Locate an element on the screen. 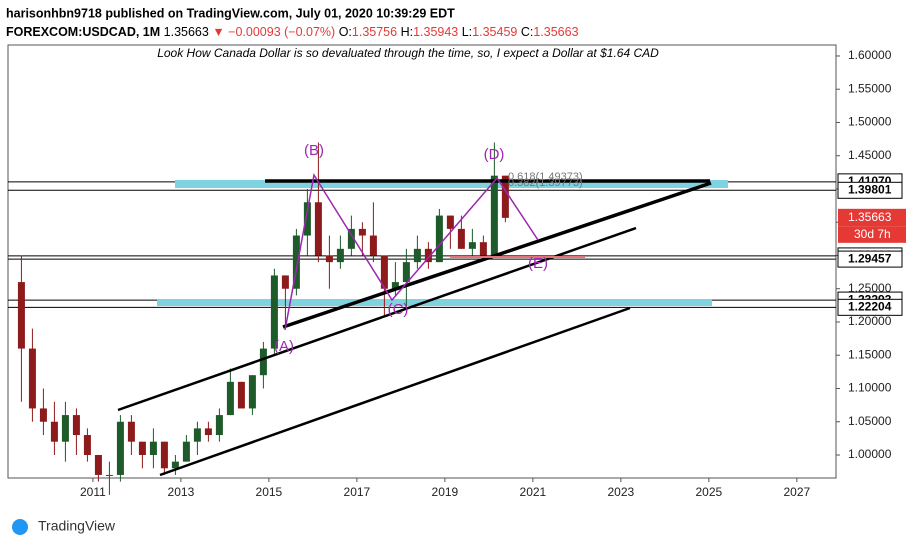 The height and width of the screenshot is (553, 914). countdown-bg is located at coordinates (872, 234).